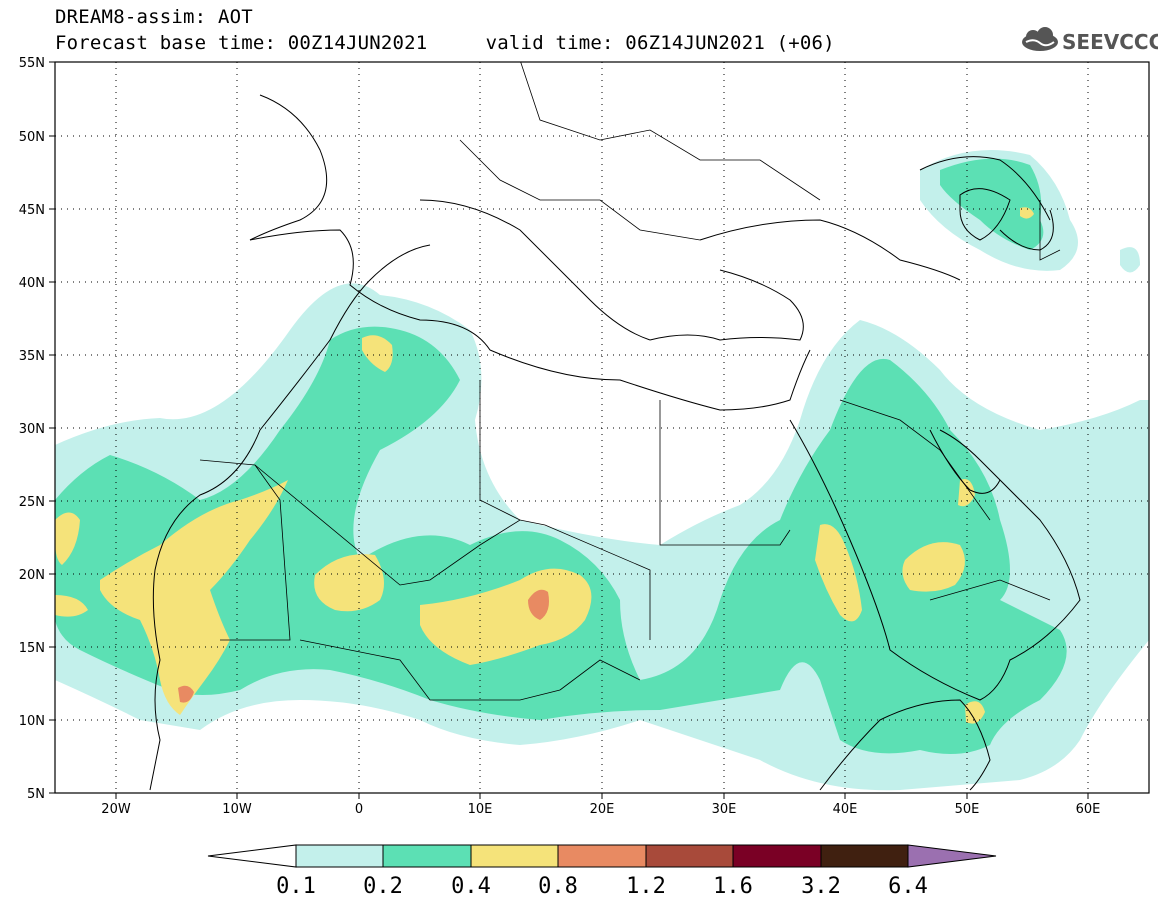 The image size is (1165, 905). I want to click on lat-label: 40N, so click(32, 283).